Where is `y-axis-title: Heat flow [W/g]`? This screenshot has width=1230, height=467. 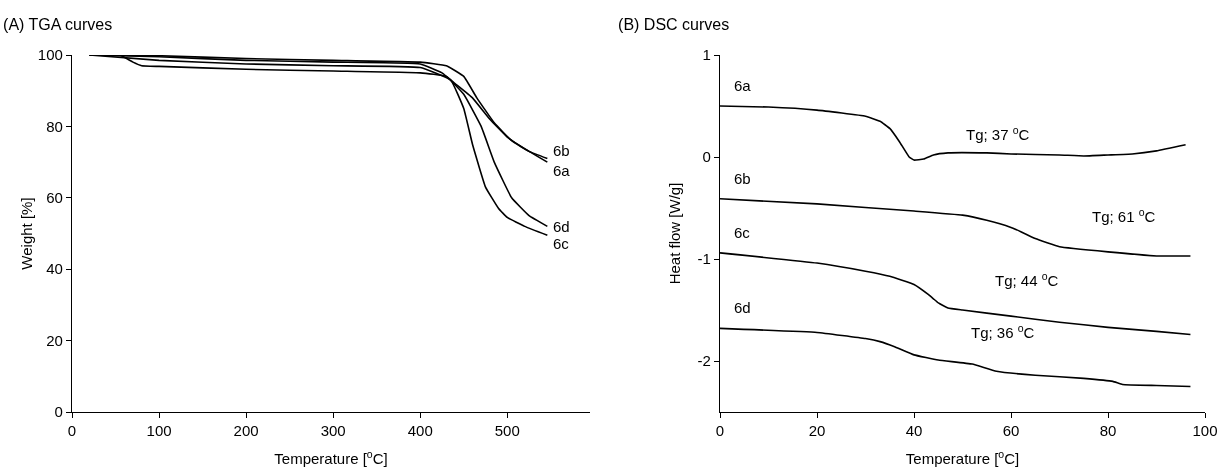
y-axis-title: Heat flow [W/g] is located at coordinates (674, 233).